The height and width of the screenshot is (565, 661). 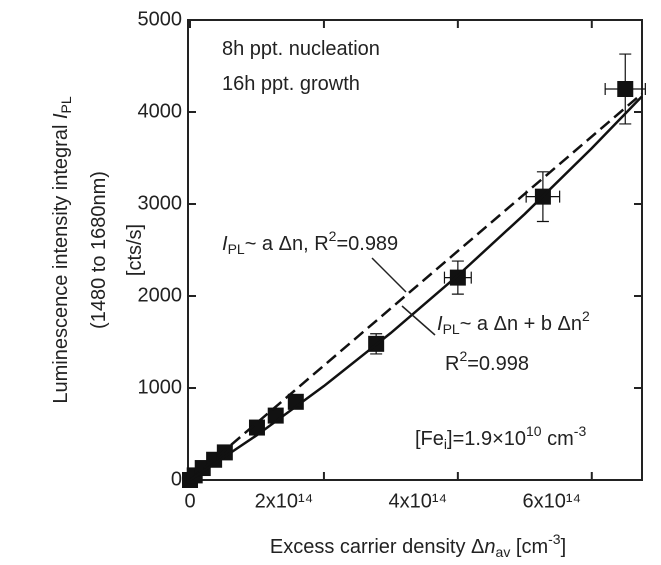 What do you see at coordinates (529, 547) in the screenshot?
I see `text-part: [cm` at bounding box center [529, 547].